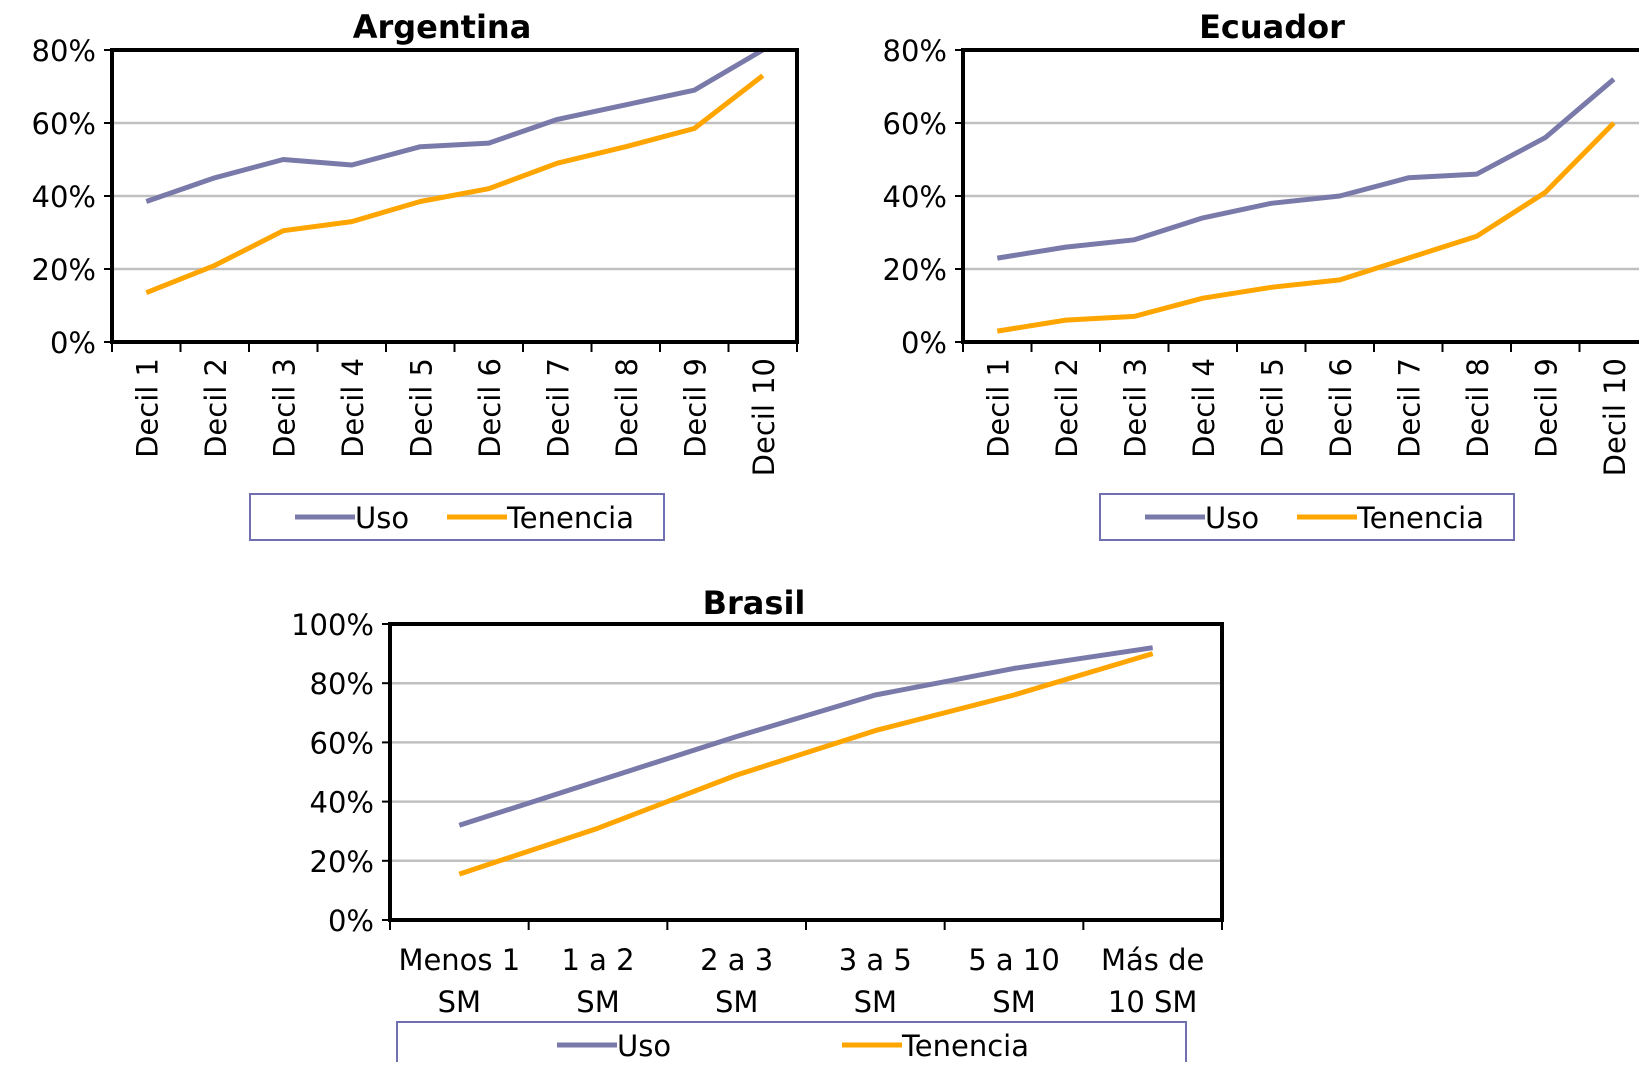 The width and height of the screenshot is (1639, 1066). I want to click on chart-title: Argentina, so click(442, 27).